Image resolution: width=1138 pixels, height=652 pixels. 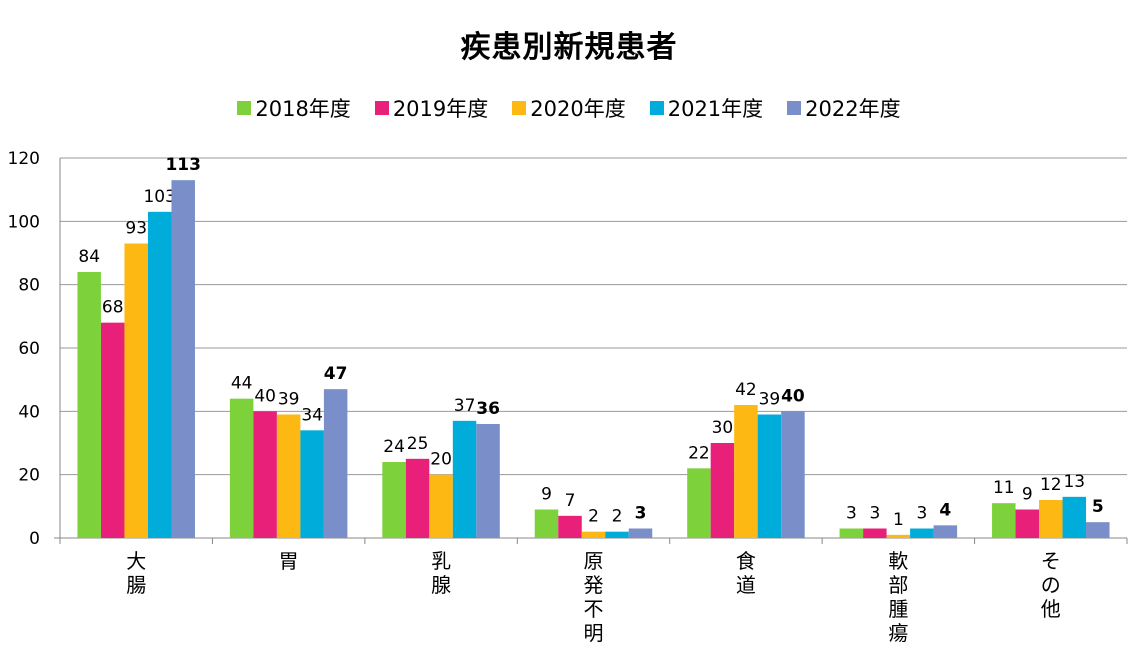 What do you see at coordinates (440, 109) in the screenshot?
I see `legend-label: 2019年度` at bounding box center [440, 109].